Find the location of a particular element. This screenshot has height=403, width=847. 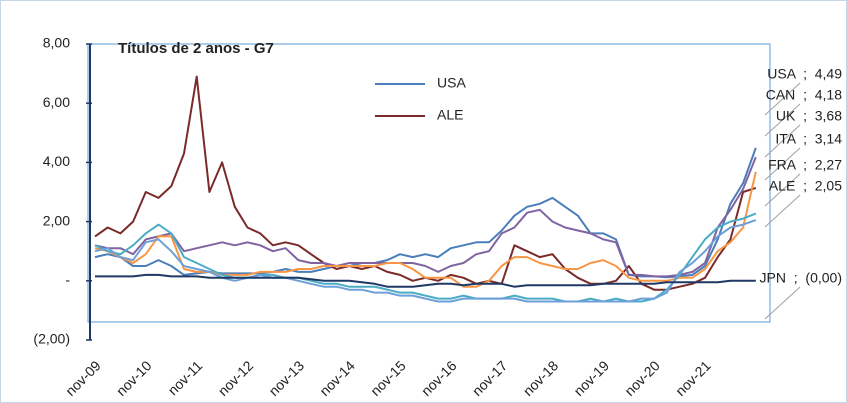

y-tick-label: 6,00 is located at coordinates (56, 102).